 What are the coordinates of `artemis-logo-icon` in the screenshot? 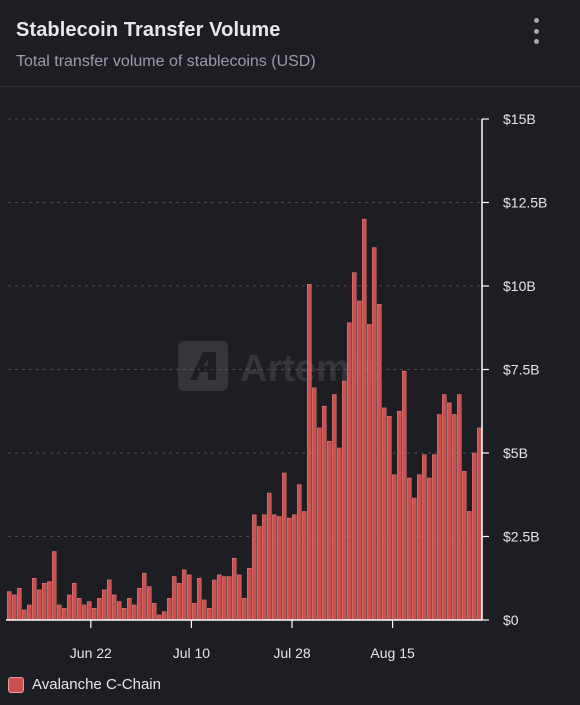 It's located at (203, 366).